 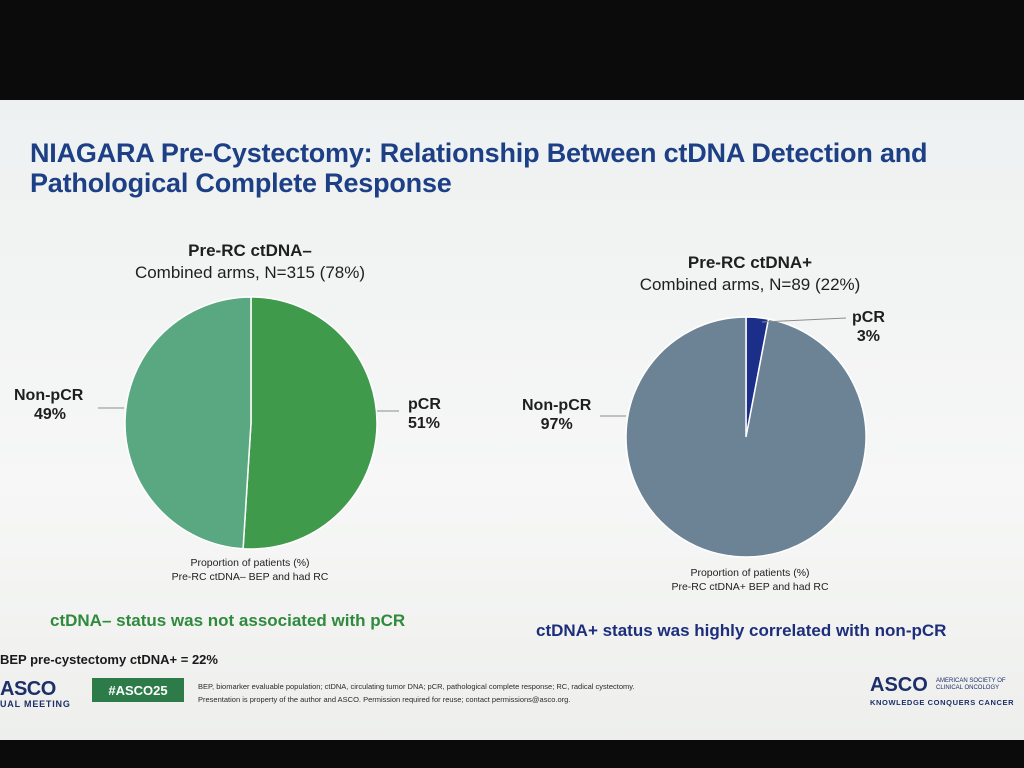 What do you see at coordinates (49, 395) in the screenshot?
I see `left-nonpcr-name: Non-pCR` at bounding box center [49, 395].